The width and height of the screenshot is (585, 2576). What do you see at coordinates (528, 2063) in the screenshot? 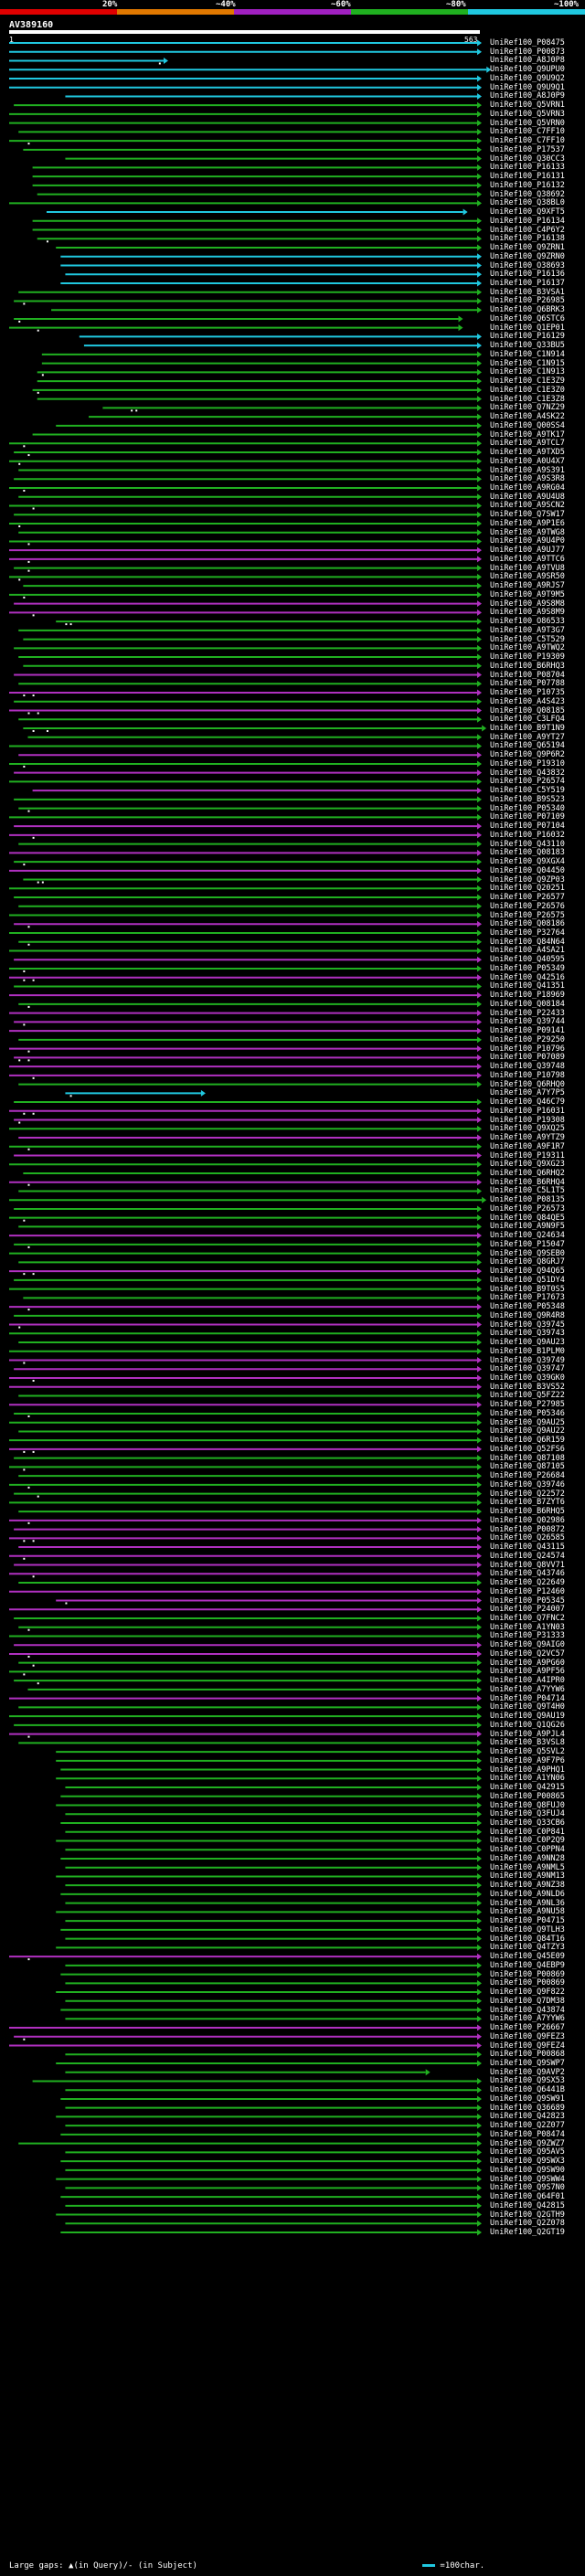
I see `hit-label: UniRef100_Q9SWP7` at bounding box center [528, 2063].